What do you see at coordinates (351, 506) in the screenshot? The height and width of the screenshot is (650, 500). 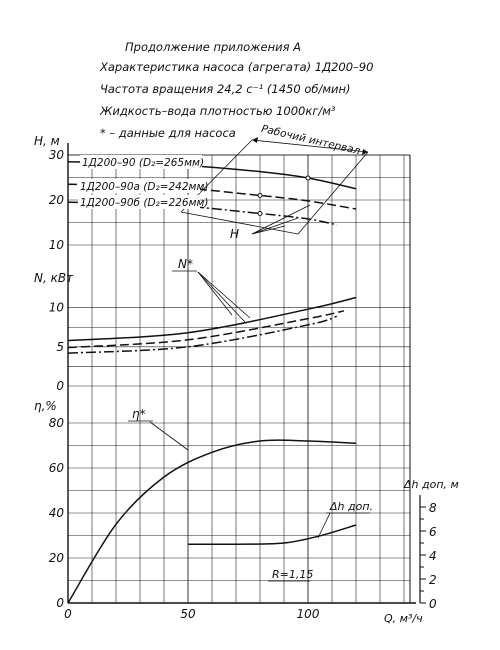 I see `npsh-curve-label: Δh доп.` at bounding box center [351, 506].